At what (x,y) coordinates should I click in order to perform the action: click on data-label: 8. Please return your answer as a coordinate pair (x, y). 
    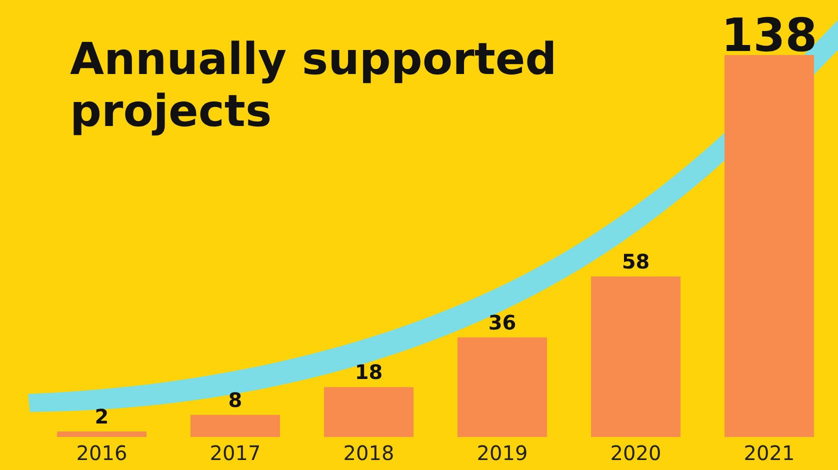
    Looking at the image, I should click on (235, 400).